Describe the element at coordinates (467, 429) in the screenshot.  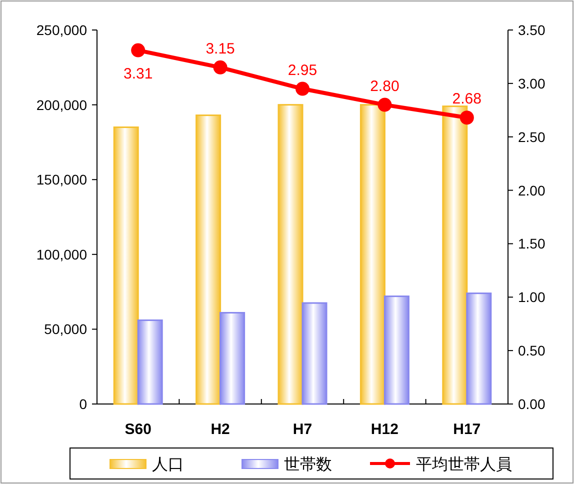
I see `x-tick-label: H17` at that location.